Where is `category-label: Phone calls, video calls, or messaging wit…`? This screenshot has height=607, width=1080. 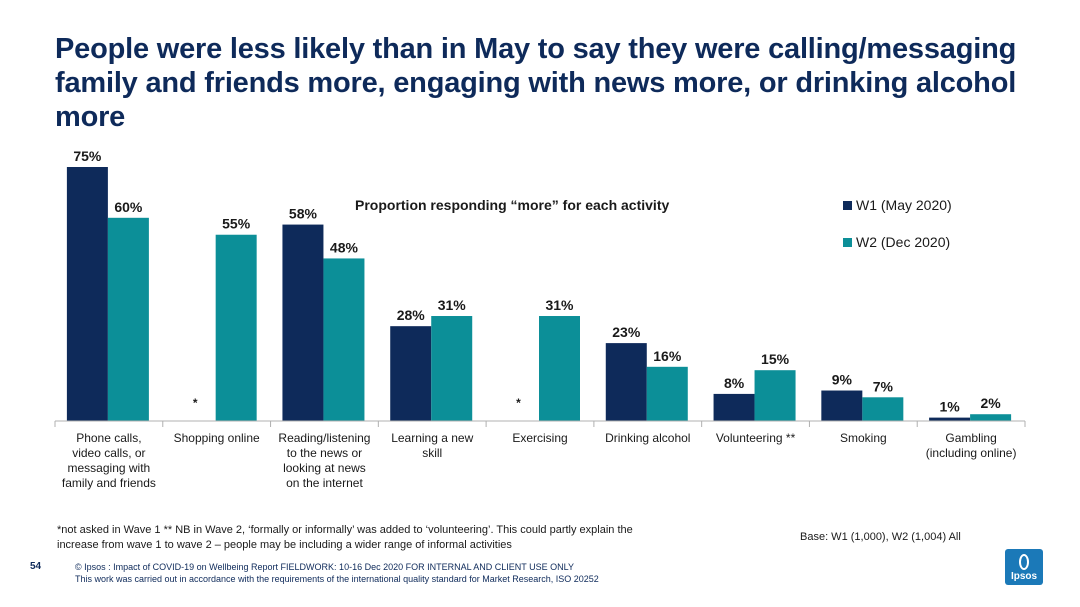 category-label: Phone calls, video calls, or messaging wit… is located at coordinates (109, 460).